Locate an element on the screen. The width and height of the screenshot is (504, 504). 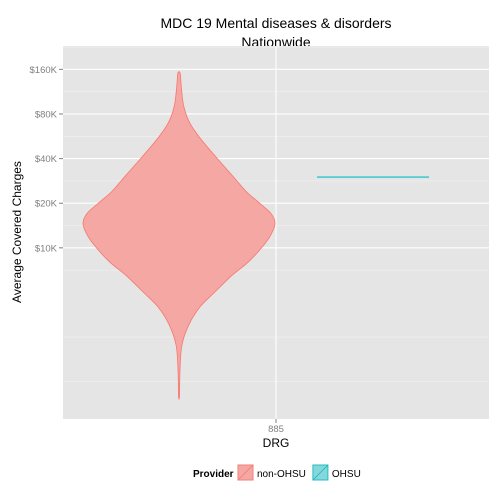
legend-label: OHSU is located at coordinates (346, 474).